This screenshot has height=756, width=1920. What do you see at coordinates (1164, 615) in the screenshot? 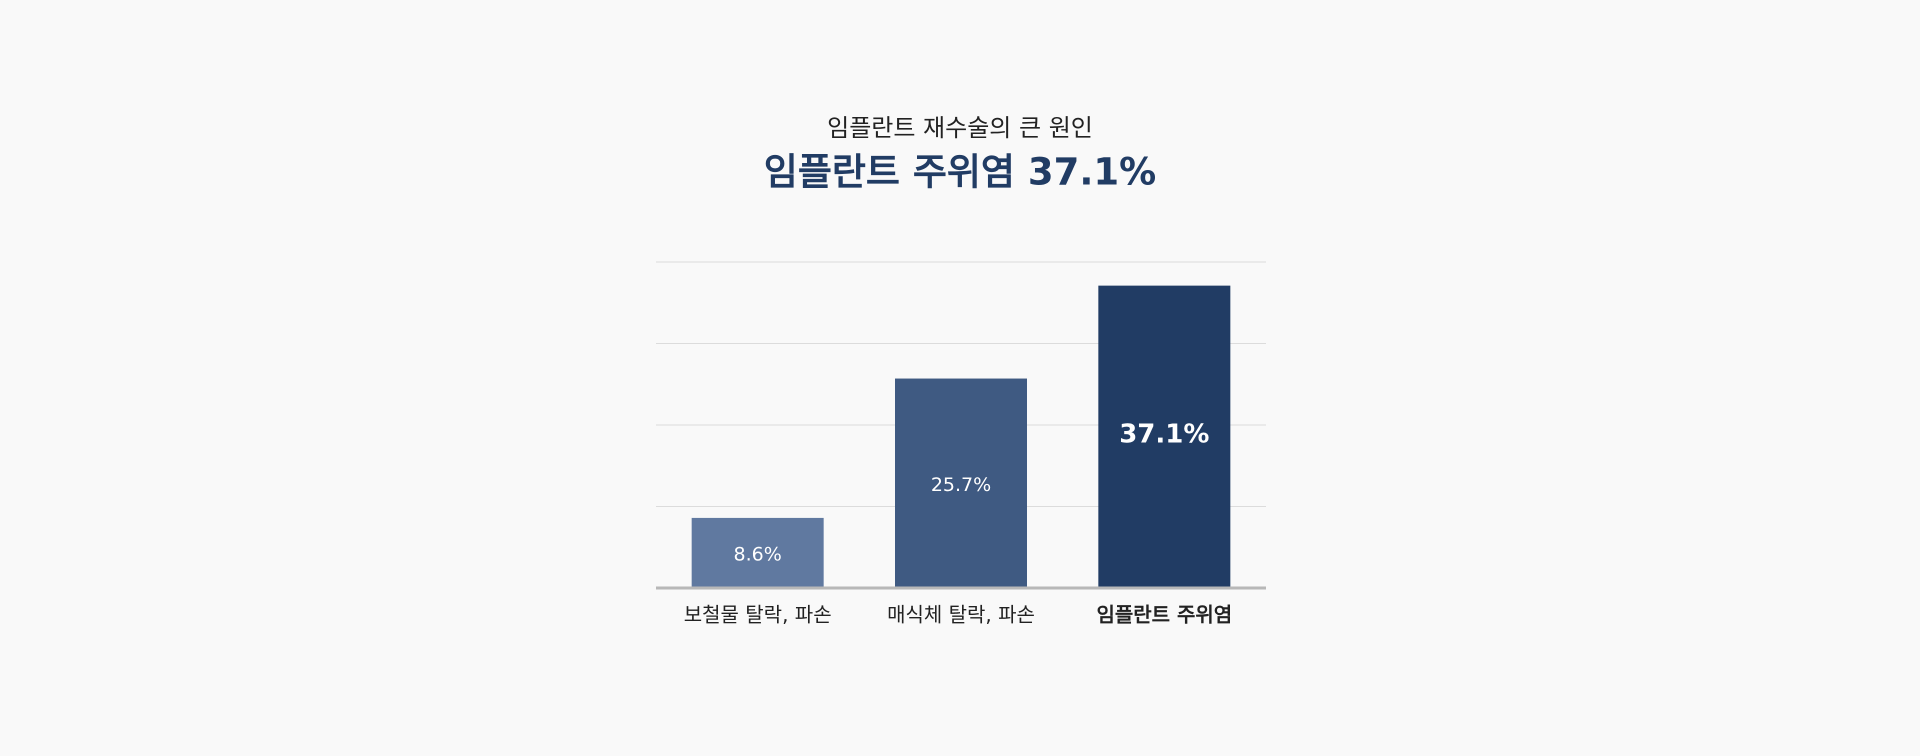
I see `x-tick-label: 임플란트 주위염` at bounding box center [1164, 615].